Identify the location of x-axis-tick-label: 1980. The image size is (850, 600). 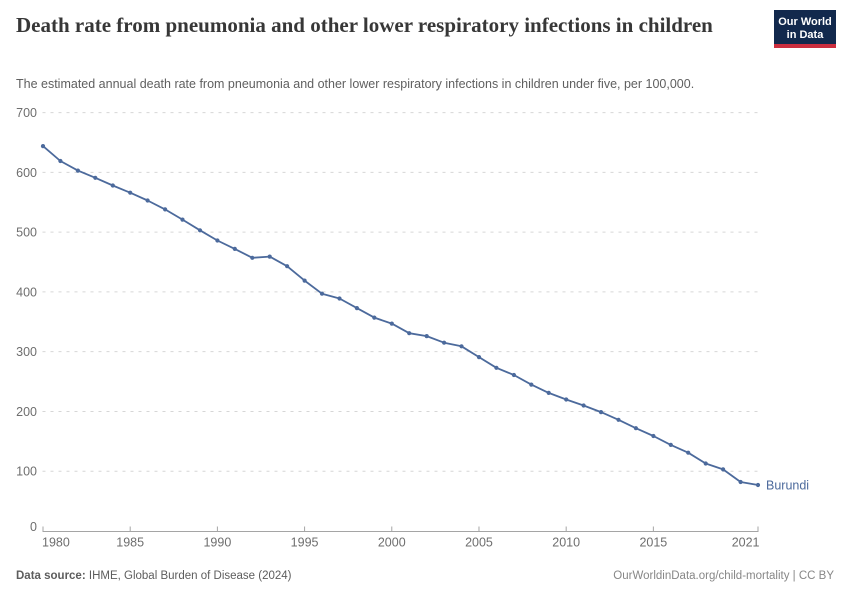
(56, 543).